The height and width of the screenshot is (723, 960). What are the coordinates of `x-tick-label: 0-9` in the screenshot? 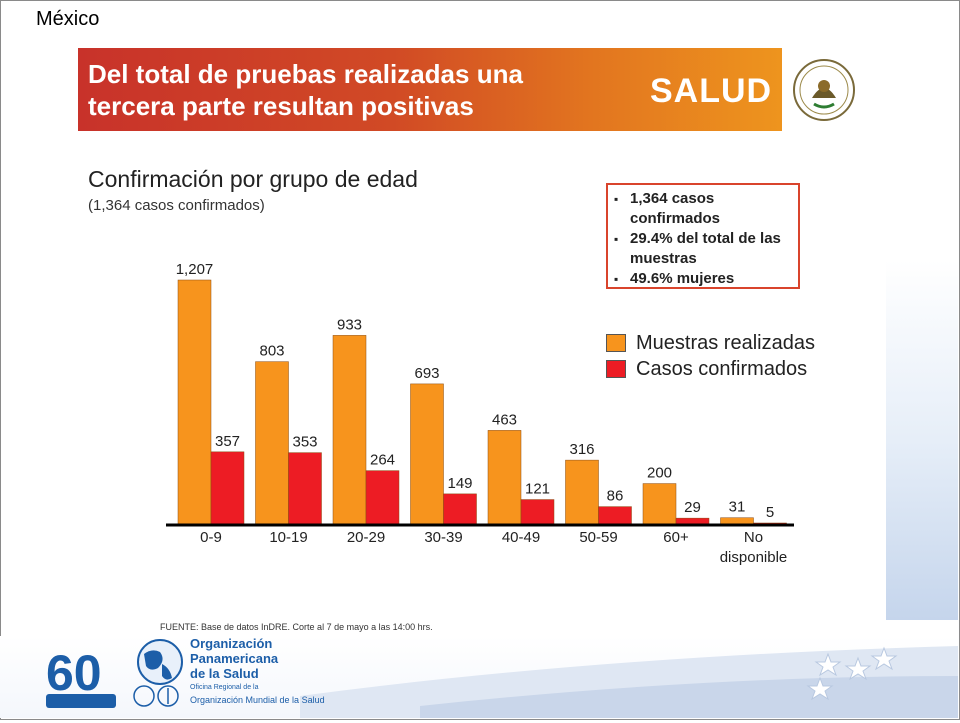 It's located at (211, 537).